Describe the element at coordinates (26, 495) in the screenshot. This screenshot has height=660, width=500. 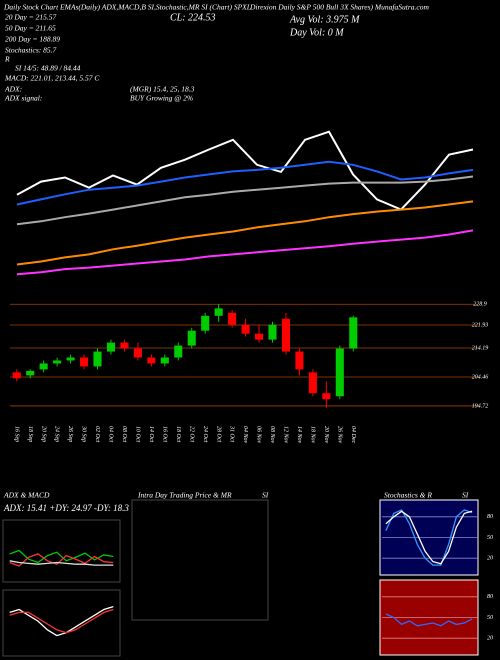
I see `adx-title: ADX & MACD` at that location.